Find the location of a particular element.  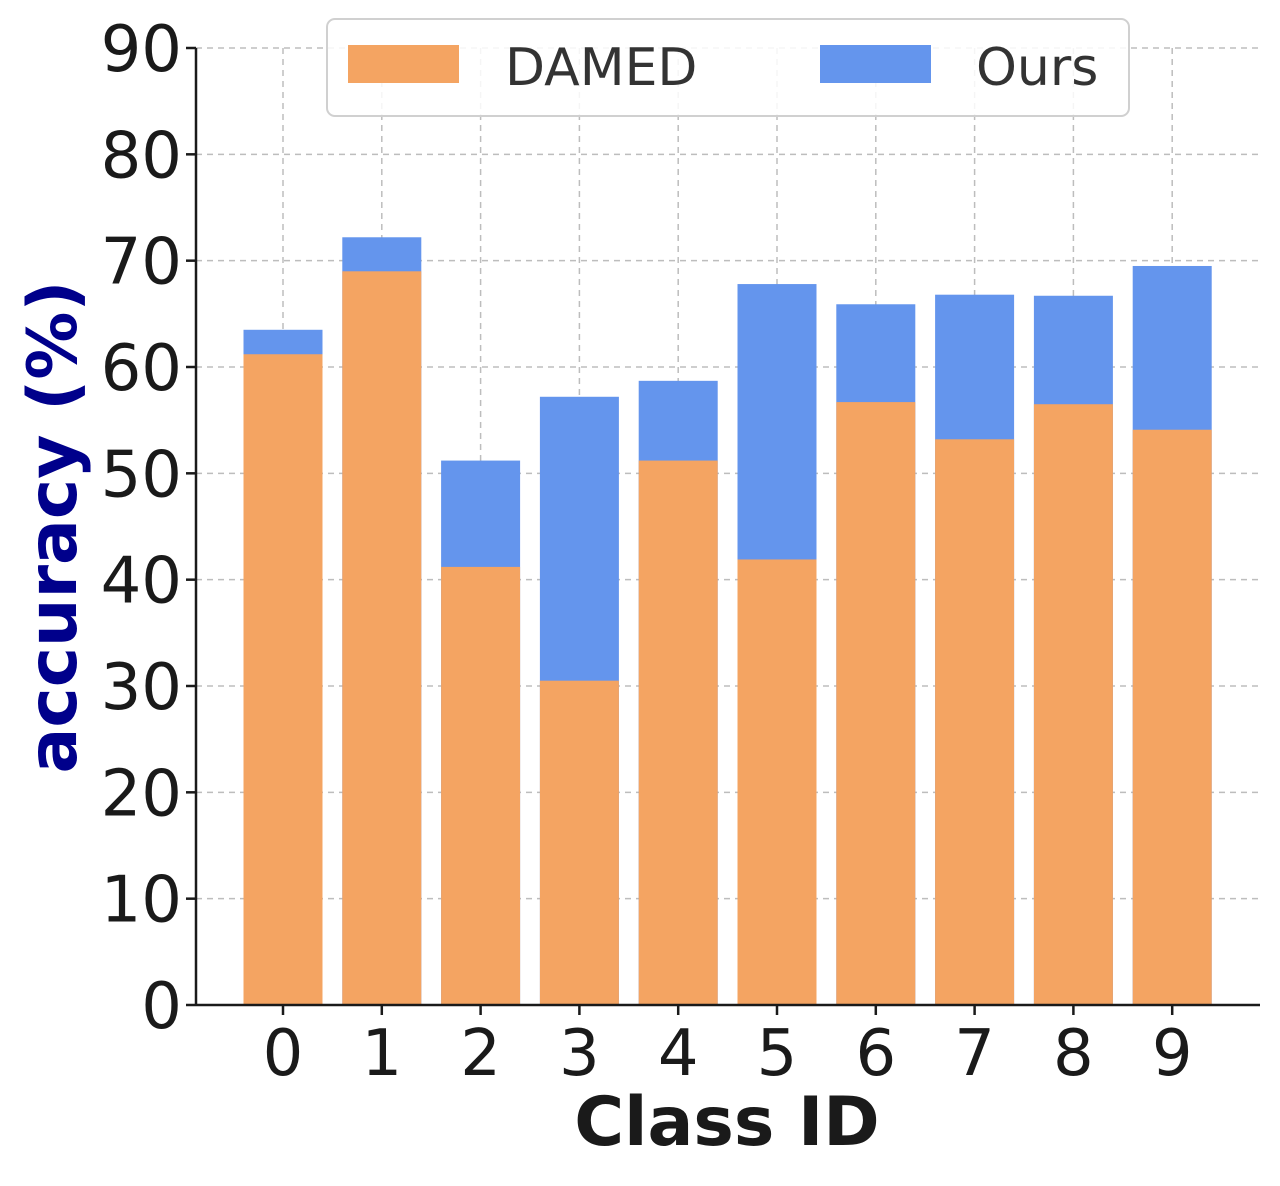

x-tick-label-2: 2 is located at coordinates (480, 1054).